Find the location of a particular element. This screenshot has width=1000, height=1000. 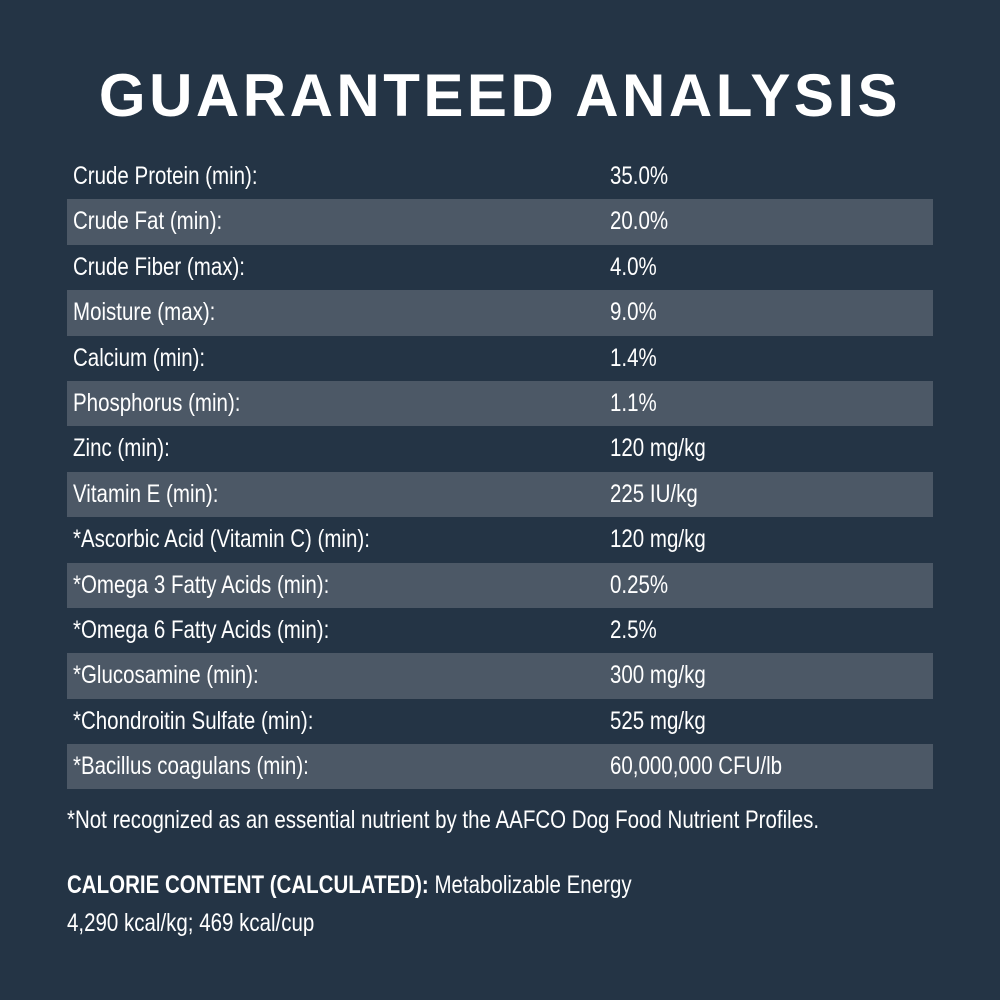

nutrient-value: 225 IU/kg is located at coordinates (654, 493).